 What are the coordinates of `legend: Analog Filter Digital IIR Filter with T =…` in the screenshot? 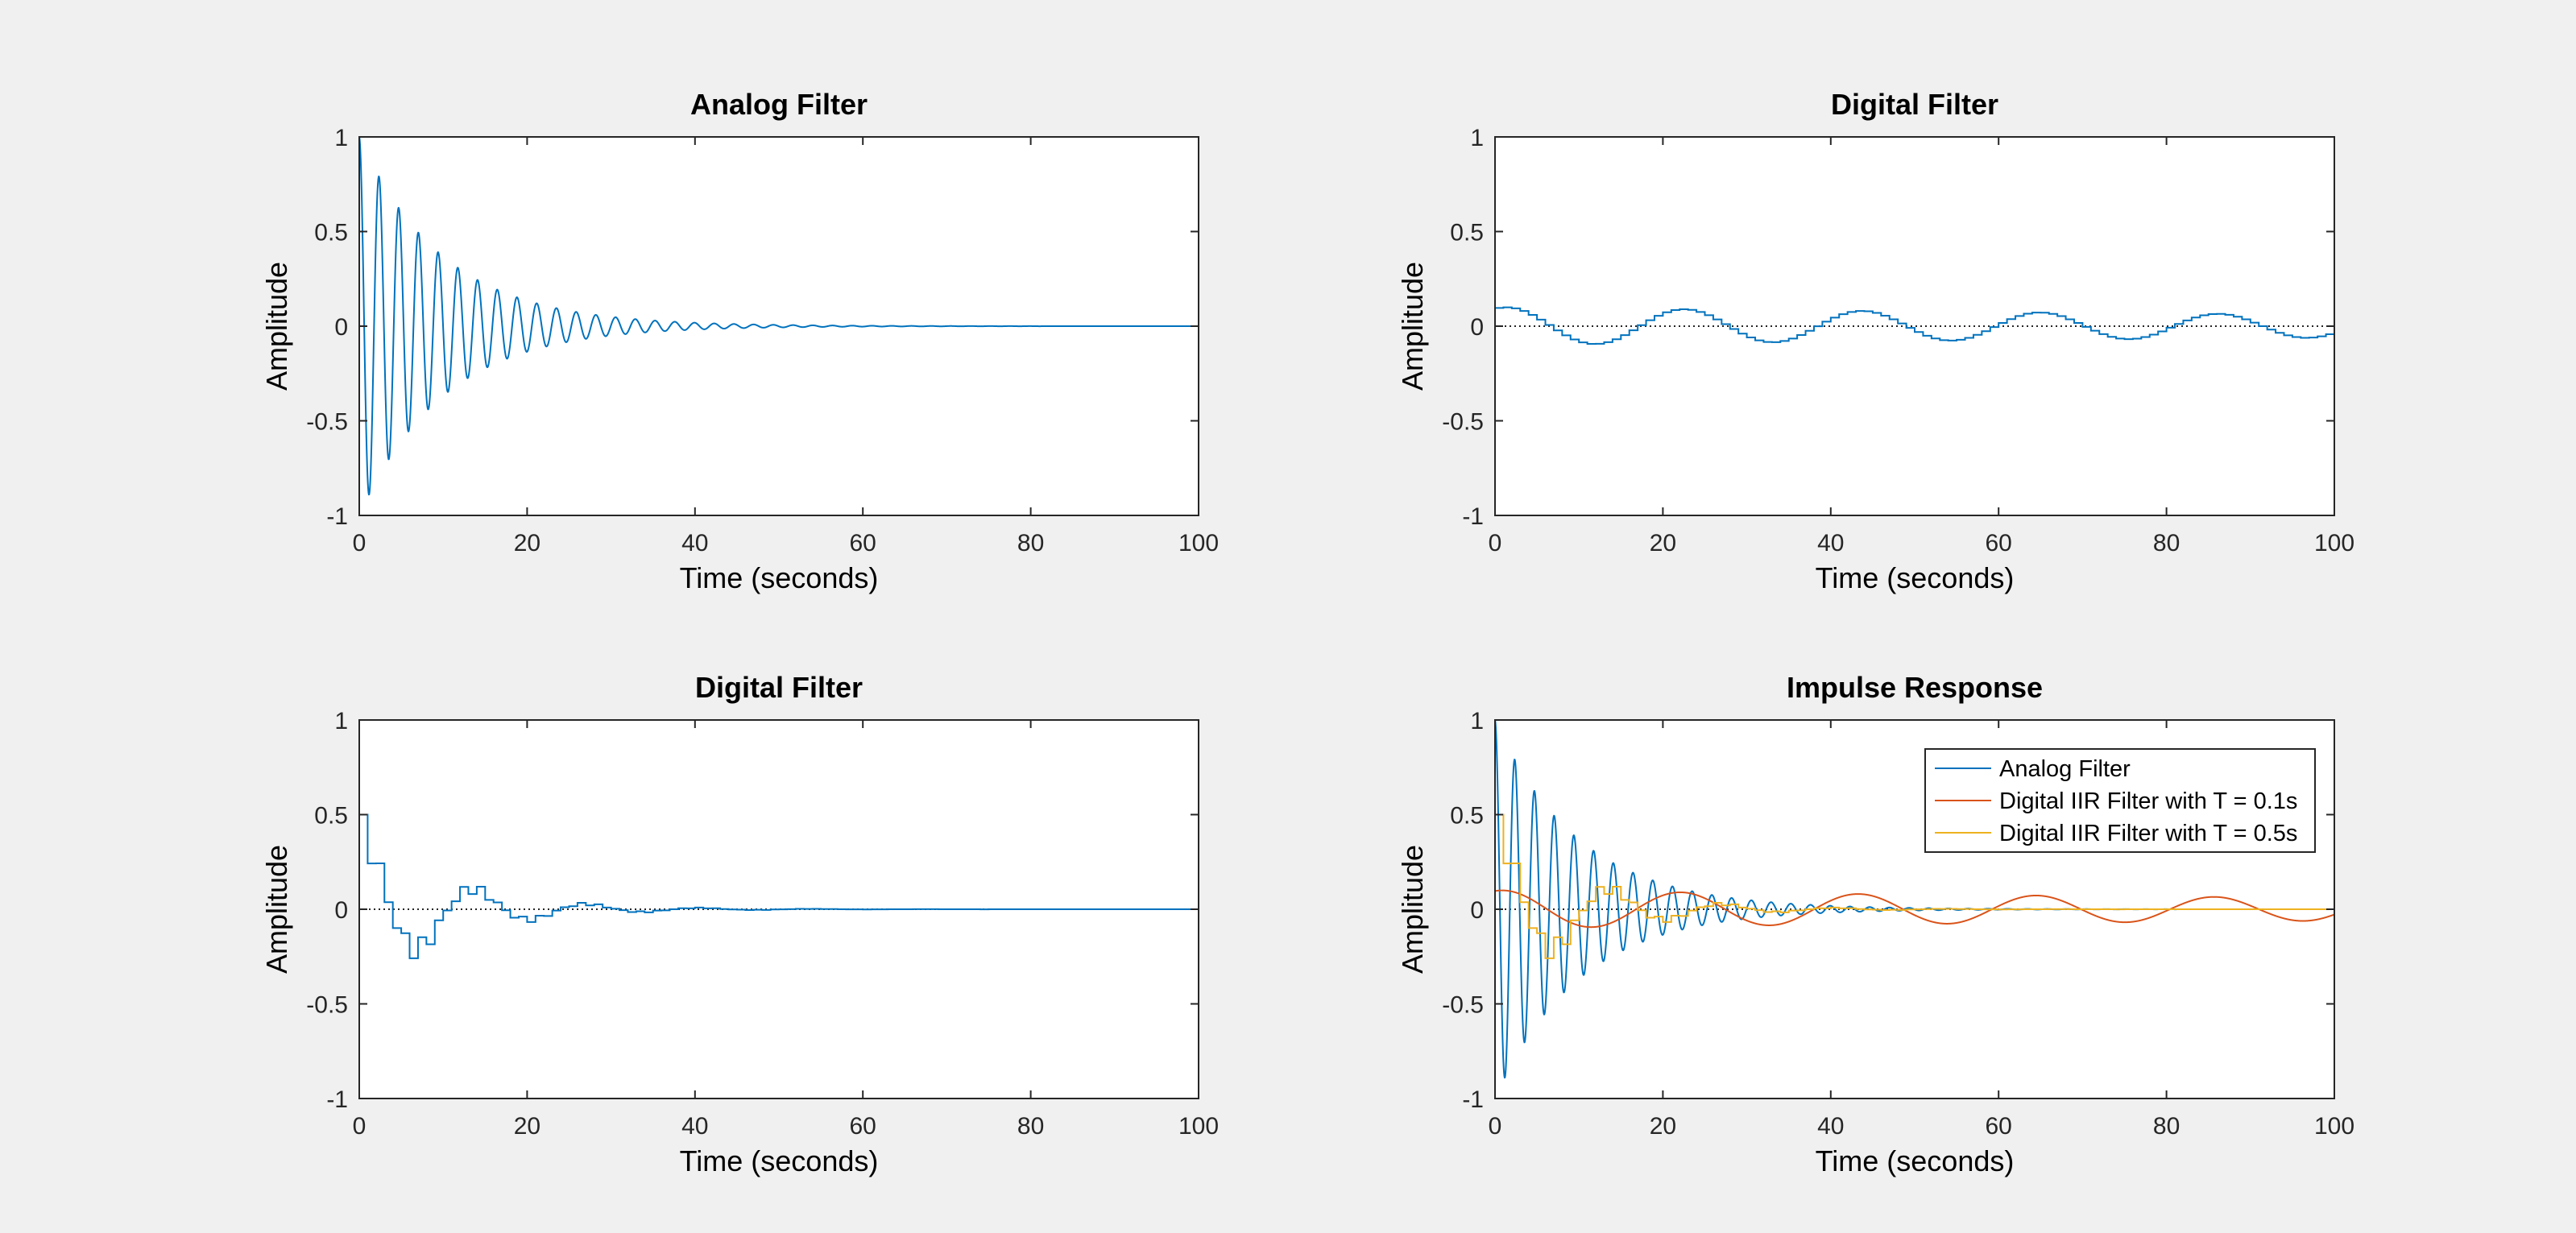 It's located at (2120, 801).